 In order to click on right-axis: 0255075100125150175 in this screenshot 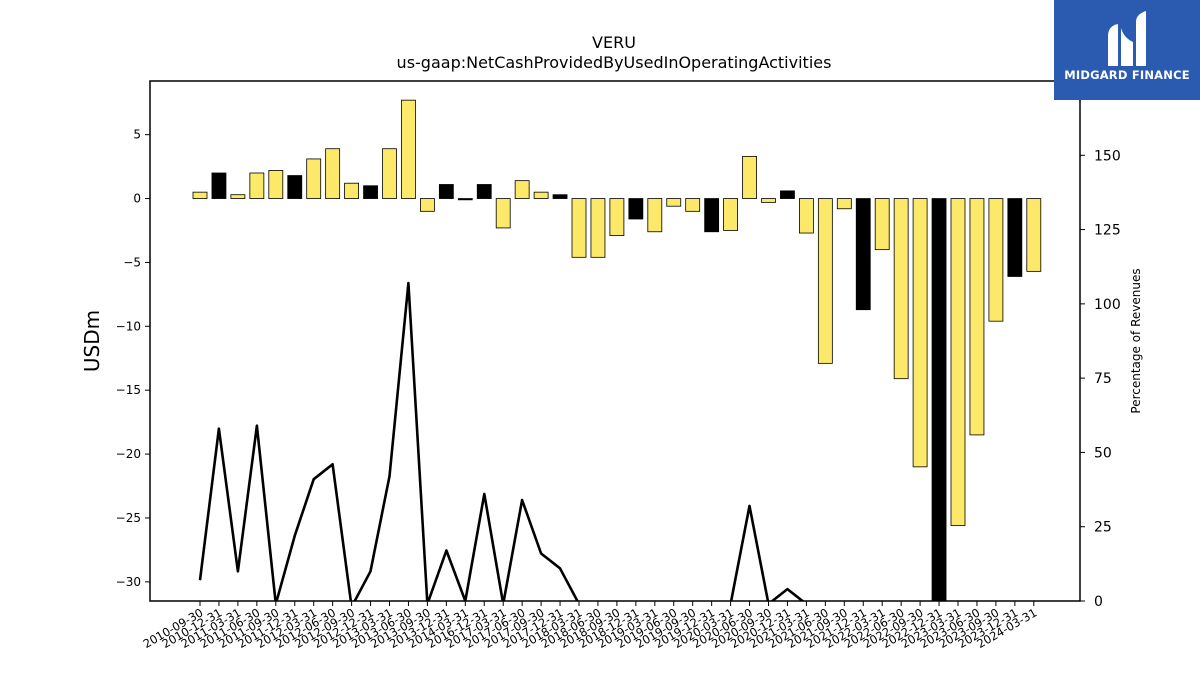, I will do `click(1100, 342)`.